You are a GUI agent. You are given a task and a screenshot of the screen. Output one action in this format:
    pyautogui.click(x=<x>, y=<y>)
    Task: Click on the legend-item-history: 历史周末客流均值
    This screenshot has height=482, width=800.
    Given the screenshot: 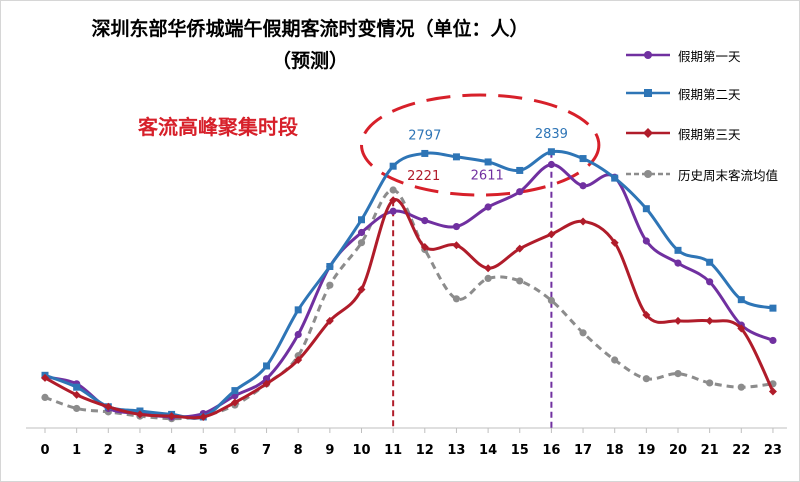 What is the action you would take?
    pyautogui.click(x=701, y=174)
    